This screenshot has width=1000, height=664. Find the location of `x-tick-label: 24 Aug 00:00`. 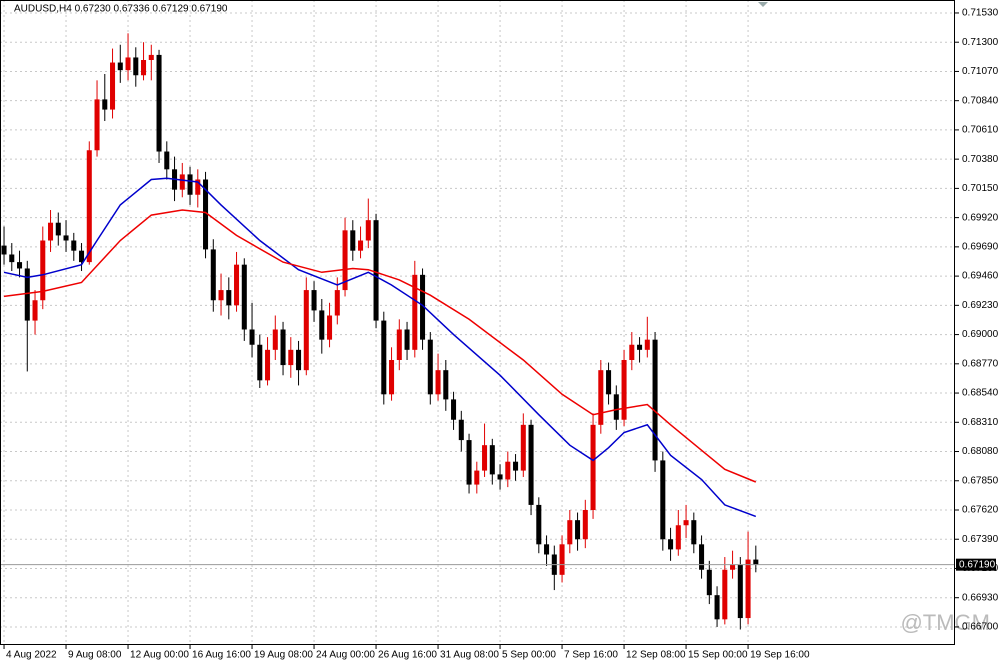

x-tick-label: 24 Aug 00:00 is located at coordinates (345, 655).